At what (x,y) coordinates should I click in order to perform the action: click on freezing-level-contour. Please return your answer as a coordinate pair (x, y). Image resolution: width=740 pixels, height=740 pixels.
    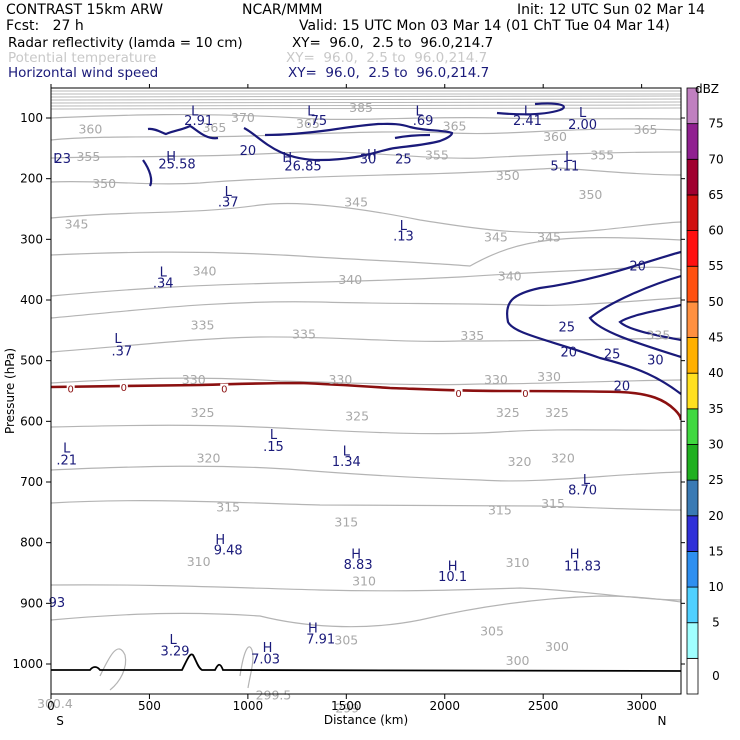
    Looking at the image, I should click on (366, 401).